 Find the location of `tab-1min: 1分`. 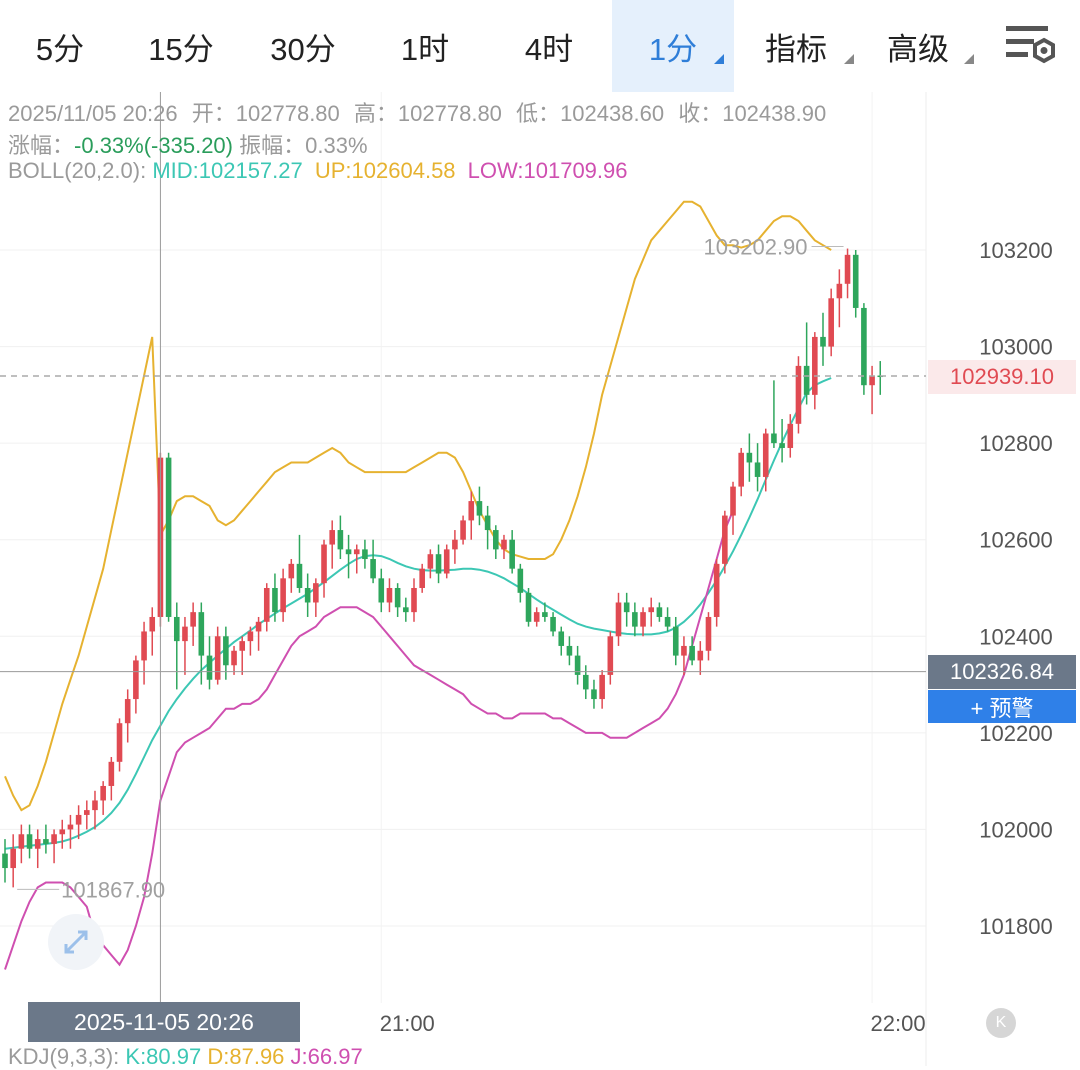

tab-1min: 1分 is located at coordinates (673, 46).